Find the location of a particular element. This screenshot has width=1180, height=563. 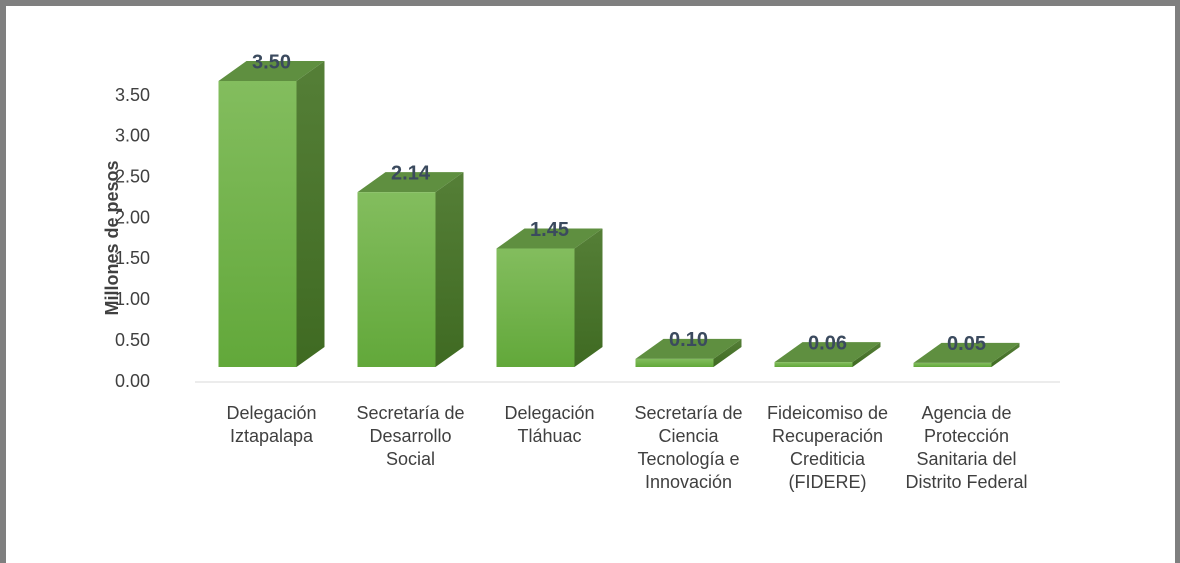

x-tick-label: Delegación Iztapalapa is located at coordinates (271, 424).